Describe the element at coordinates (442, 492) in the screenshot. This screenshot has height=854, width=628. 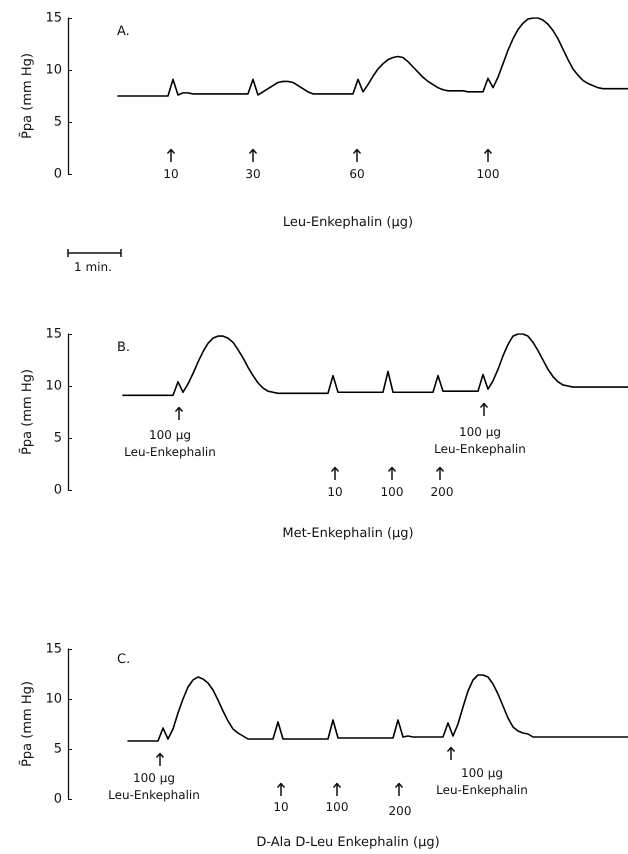
I see `annotation: 200` at that location.